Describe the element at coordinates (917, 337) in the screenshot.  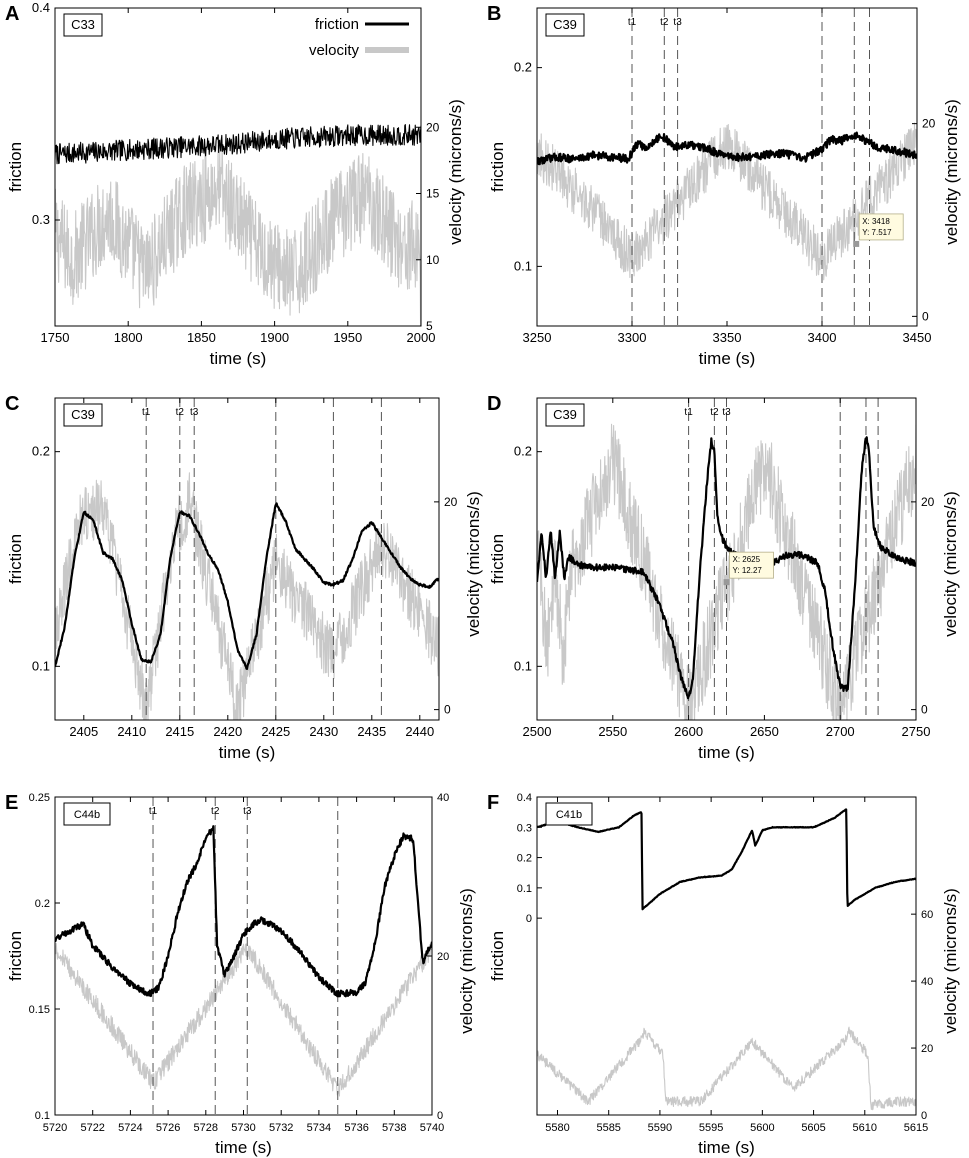
I see `x-tick-label: 3450` at that location.